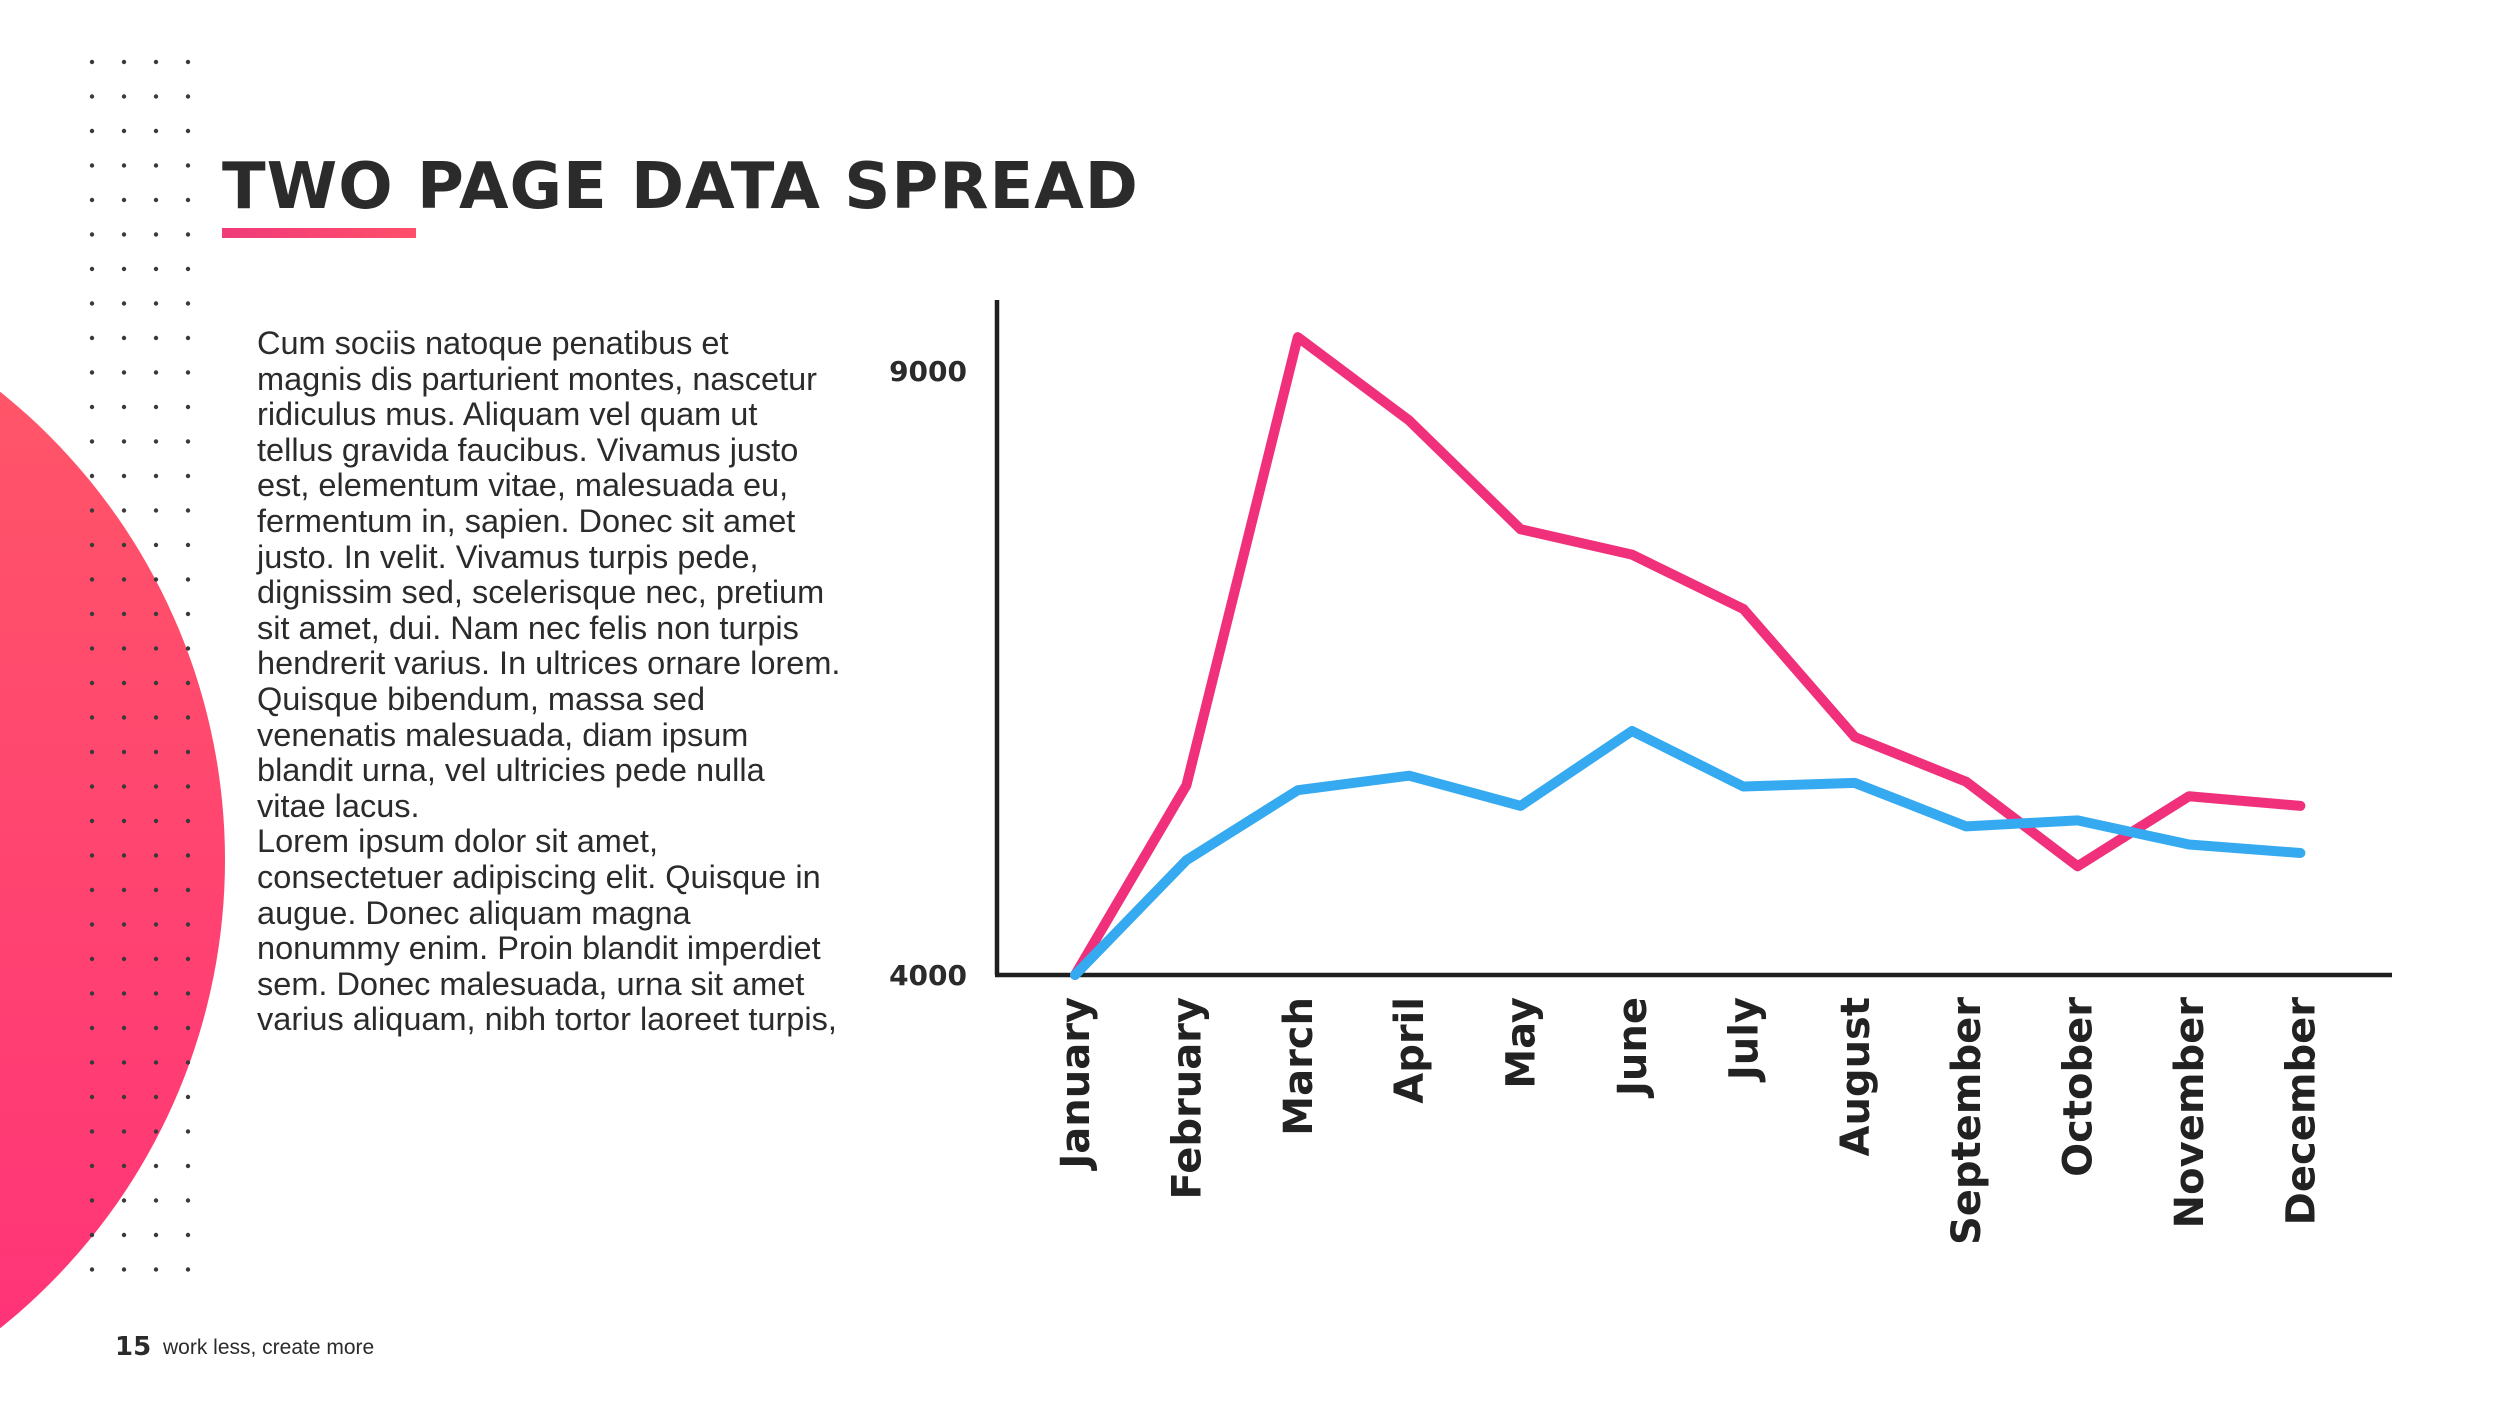 Image resolution: width=2500 pixels, height=1406 pixels. What do you see at coordinates (269, 1347) in the screenshot?
I see `footer-tagline: work less, create more` at bounding box center [269, 1347].